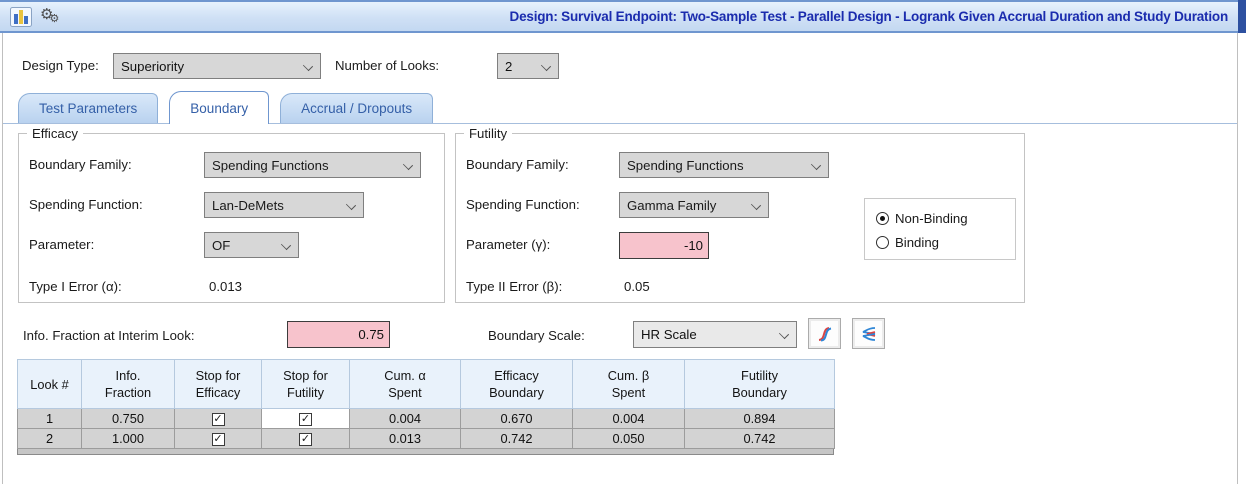 The image size is (1246, 484). Describe the element at coordinates (669, 334) in the screenshot. I see `boundary-scale-value: HR Scale` at that location.